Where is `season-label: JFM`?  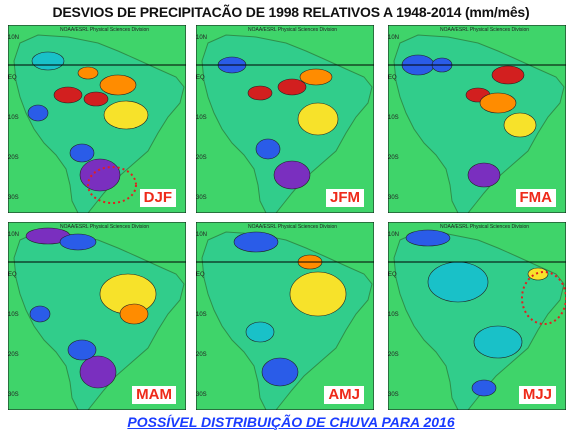
season-label: JFM is located at coordinates (345, 198).